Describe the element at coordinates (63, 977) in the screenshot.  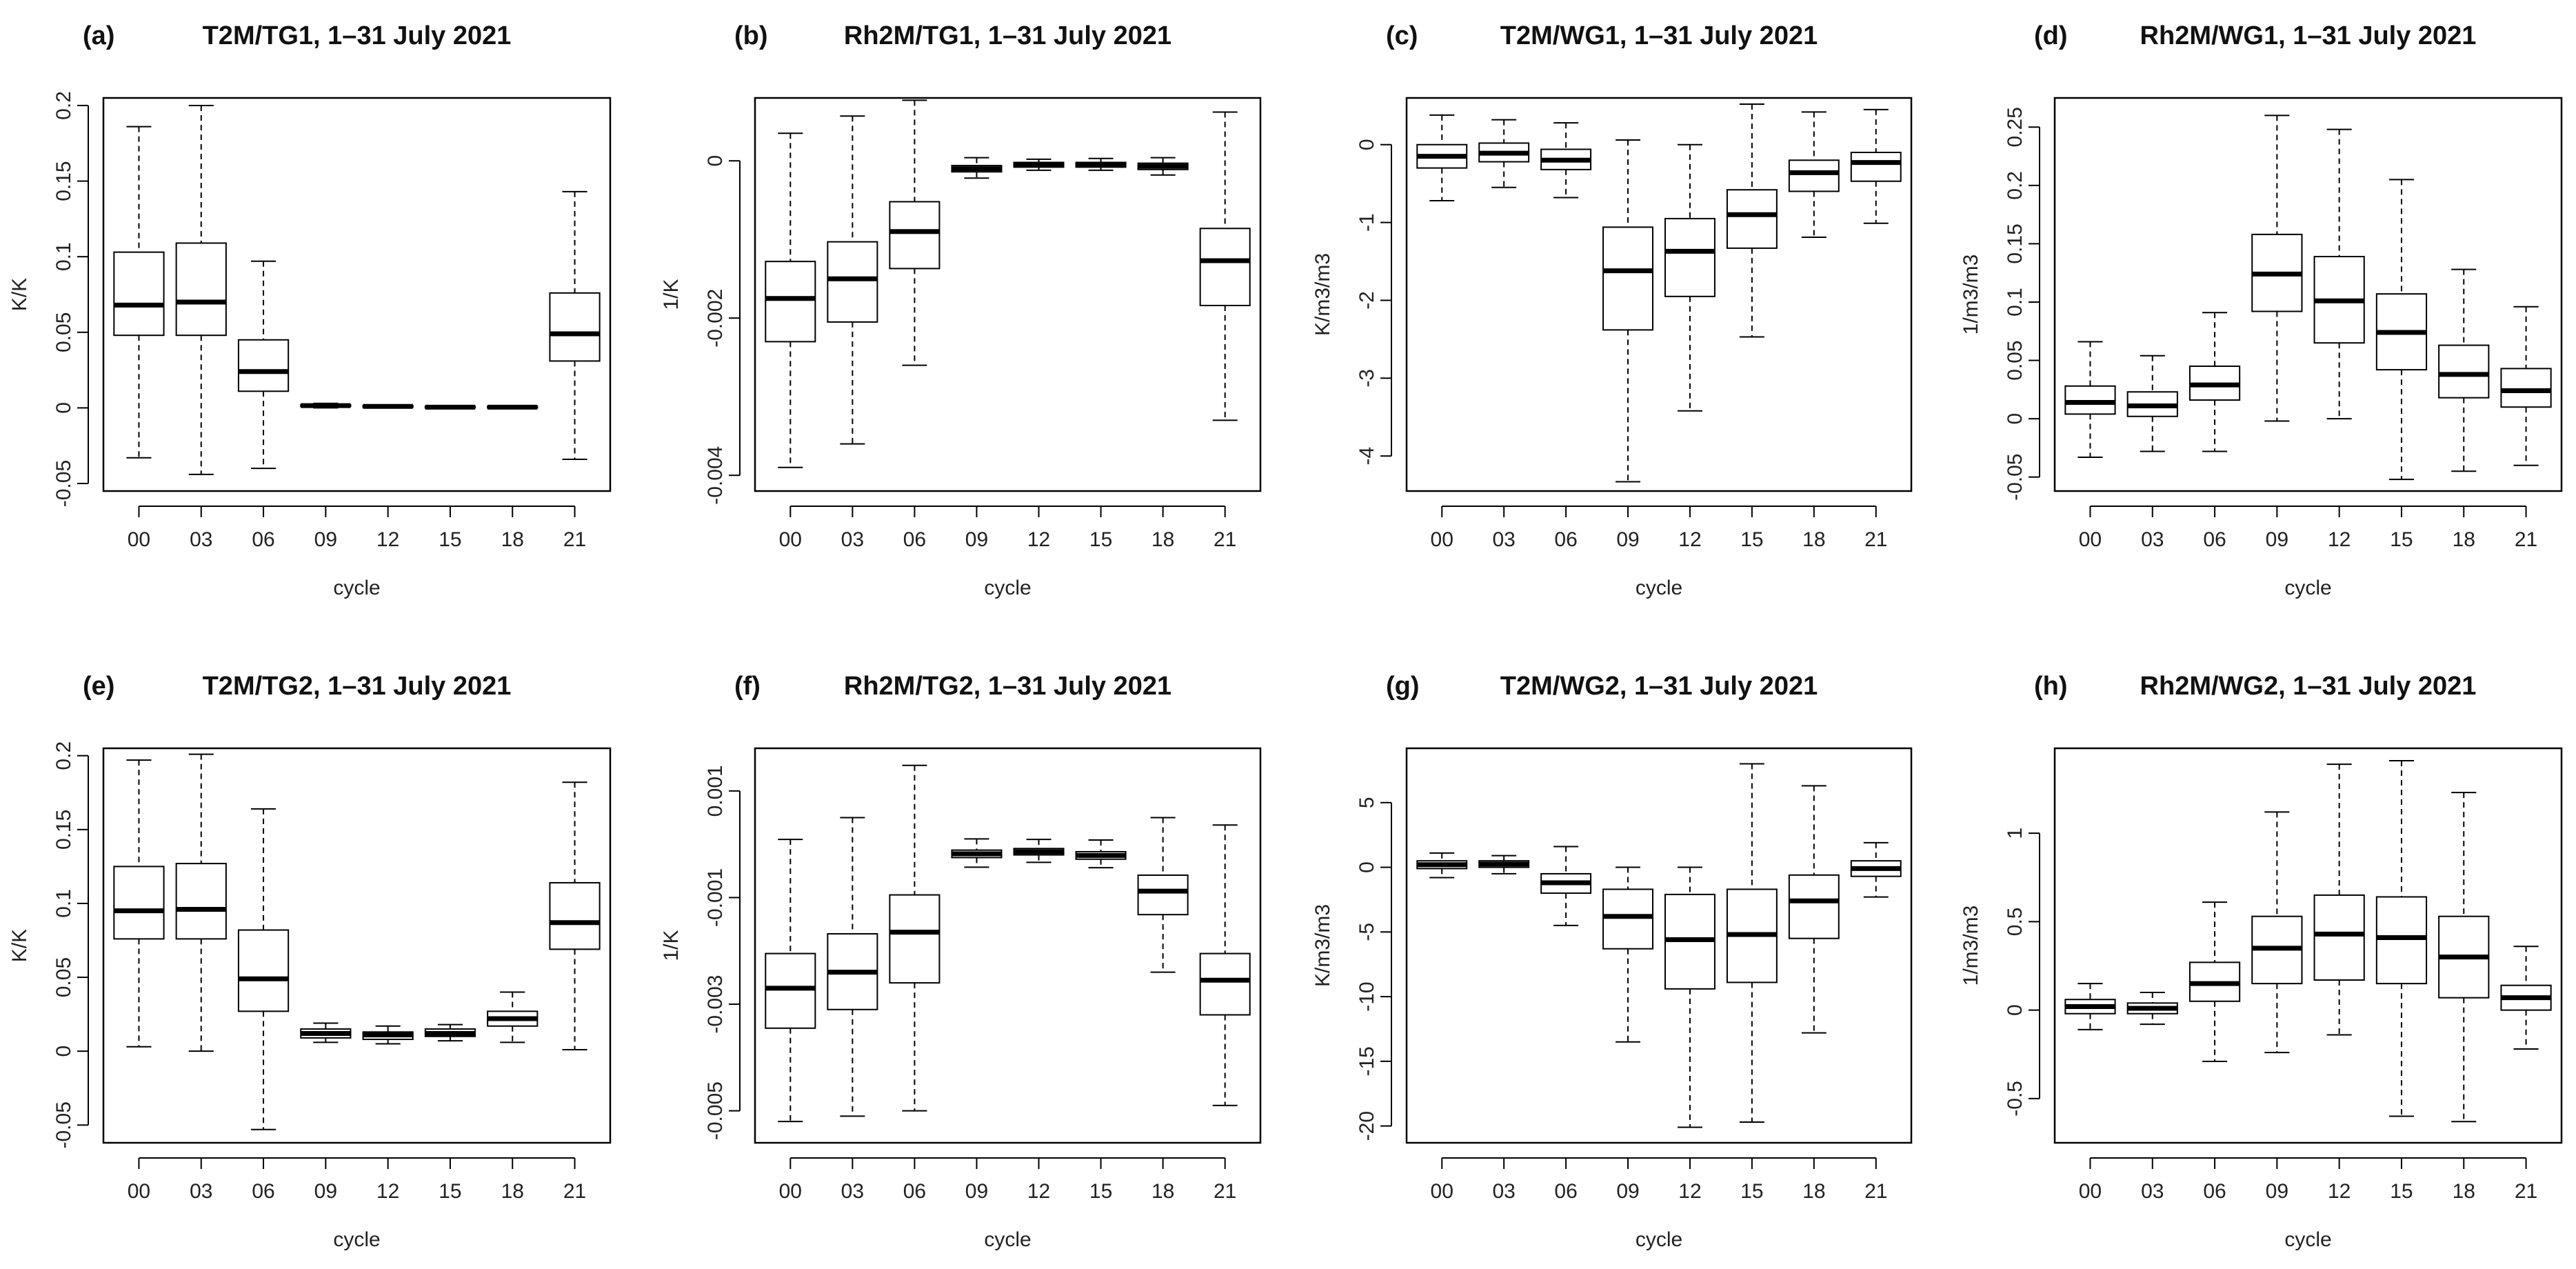
I see `y-tick-label: 0.05` at that location.